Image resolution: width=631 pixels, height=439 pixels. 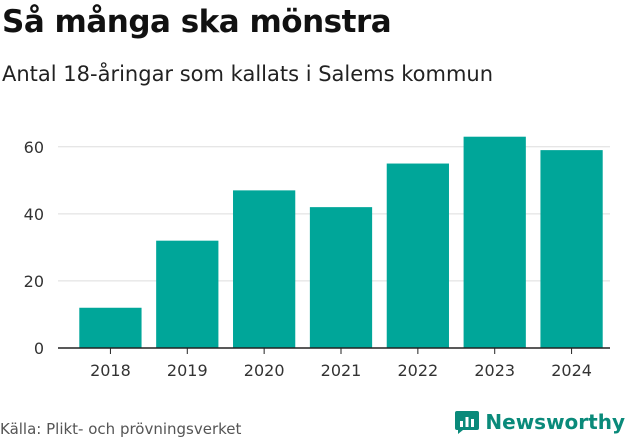 I want to click on x-tick-label: 2023, so click(x=494, y=370).